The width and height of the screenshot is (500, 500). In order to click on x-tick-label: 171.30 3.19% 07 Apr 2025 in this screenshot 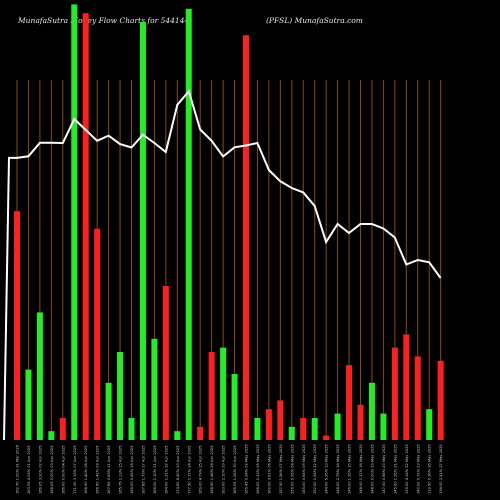, I will do `click(75, 470)`.